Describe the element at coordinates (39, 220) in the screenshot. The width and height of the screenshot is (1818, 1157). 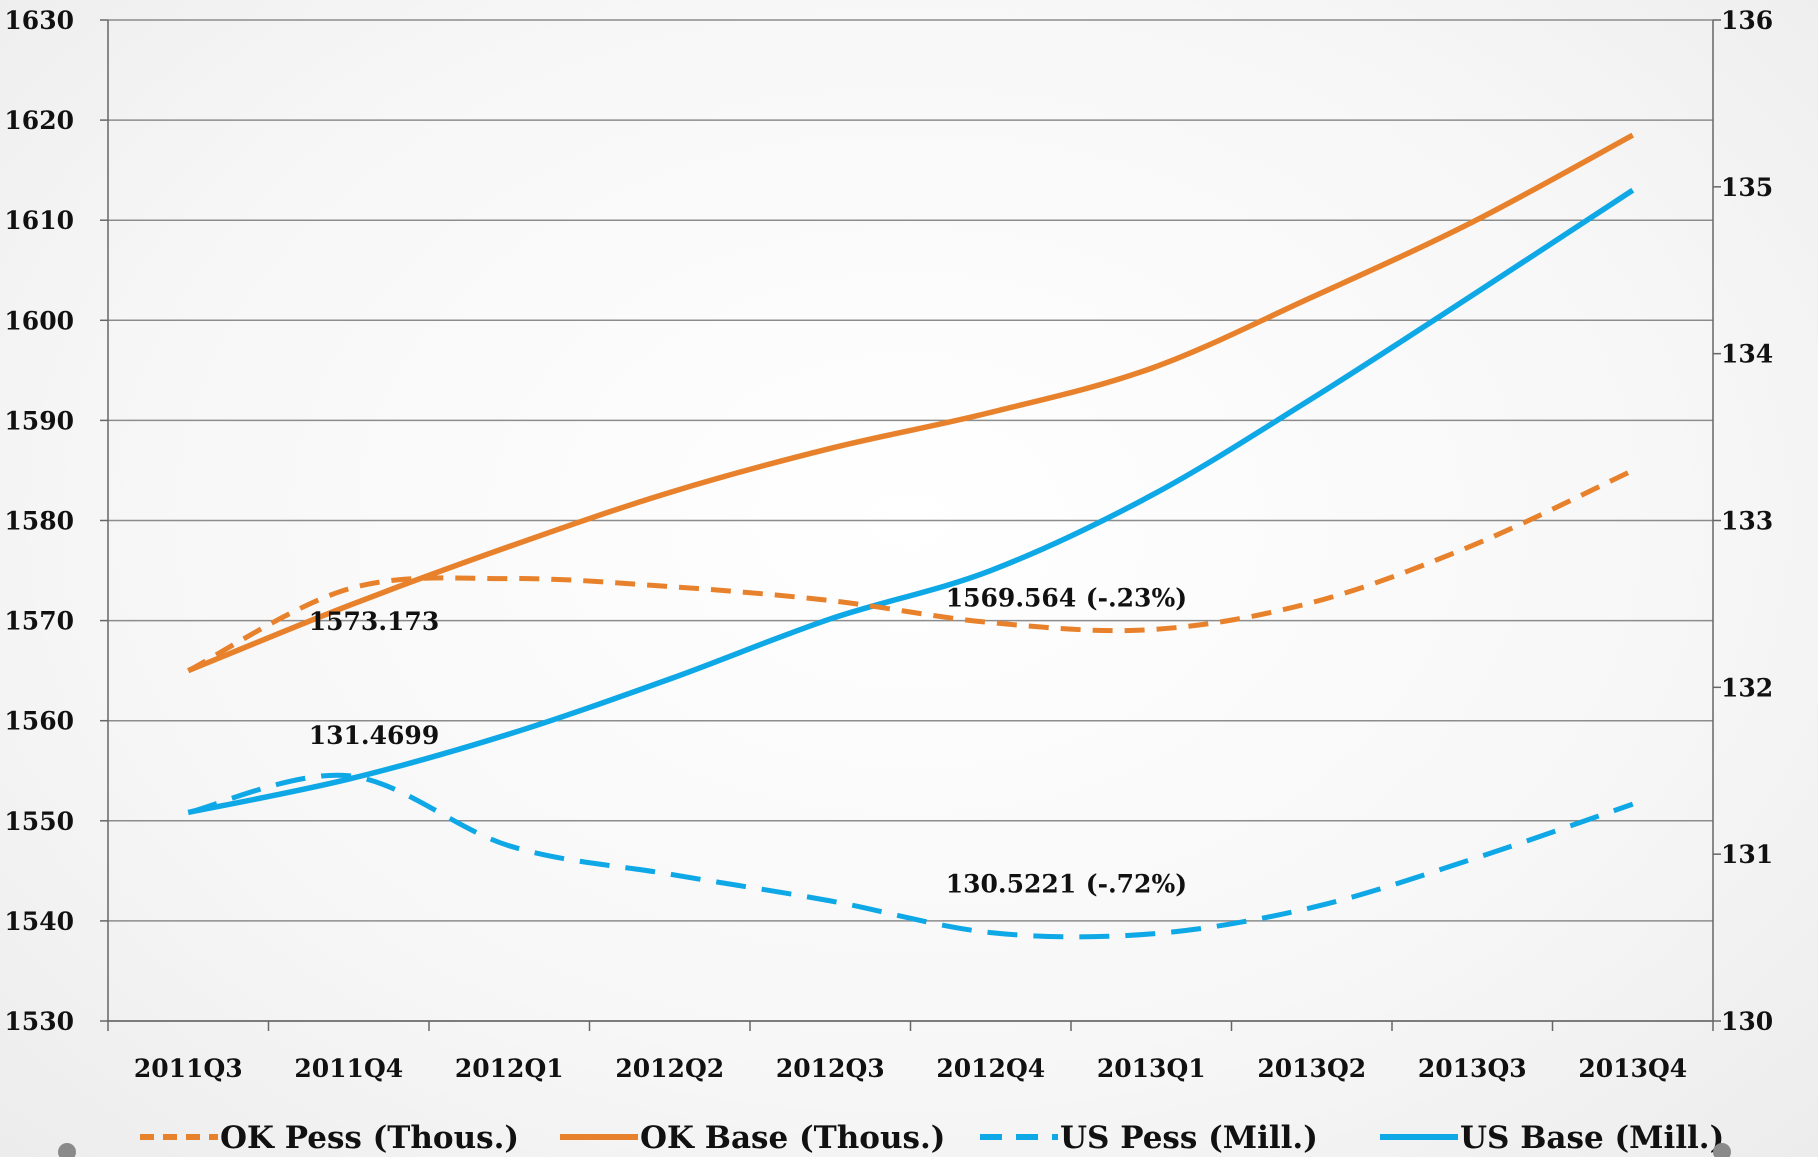
I see `left-tick-label: 1610` at that location.